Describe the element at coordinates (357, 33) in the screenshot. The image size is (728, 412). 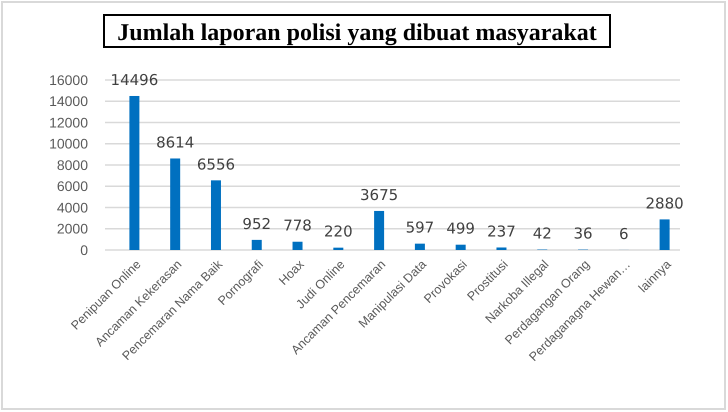
I see `chart-title: Jumlah laporan polisi yang dibuat masyarakat` at that location.